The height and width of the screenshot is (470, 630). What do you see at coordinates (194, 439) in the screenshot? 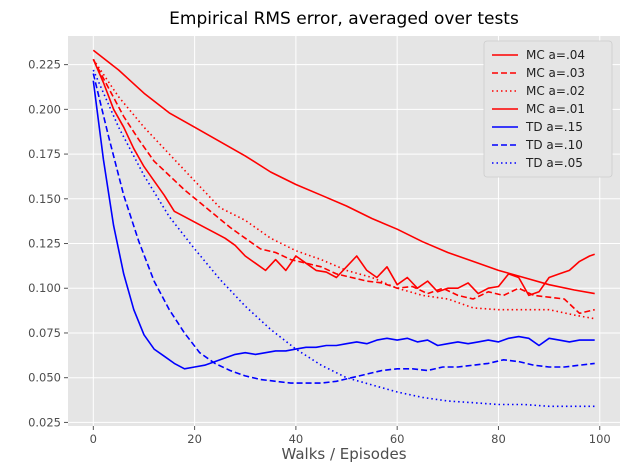
I see `x-tick-label: 20` at bounding box center [194, 439].